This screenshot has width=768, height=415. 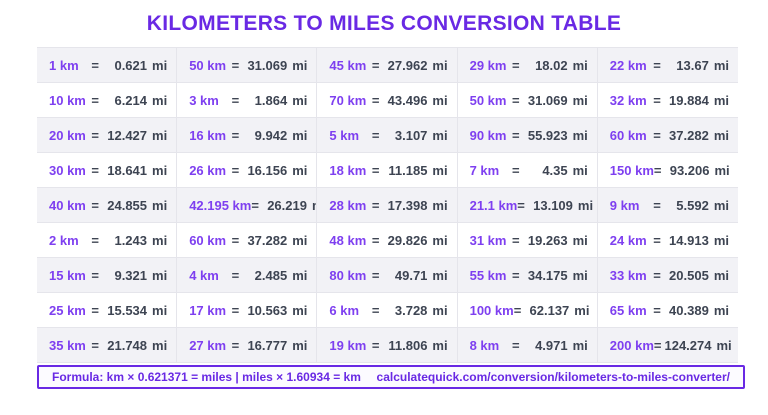 I want to click on conversion-cell: 60 km = 37.282 mi, so click(x=668, y=135).